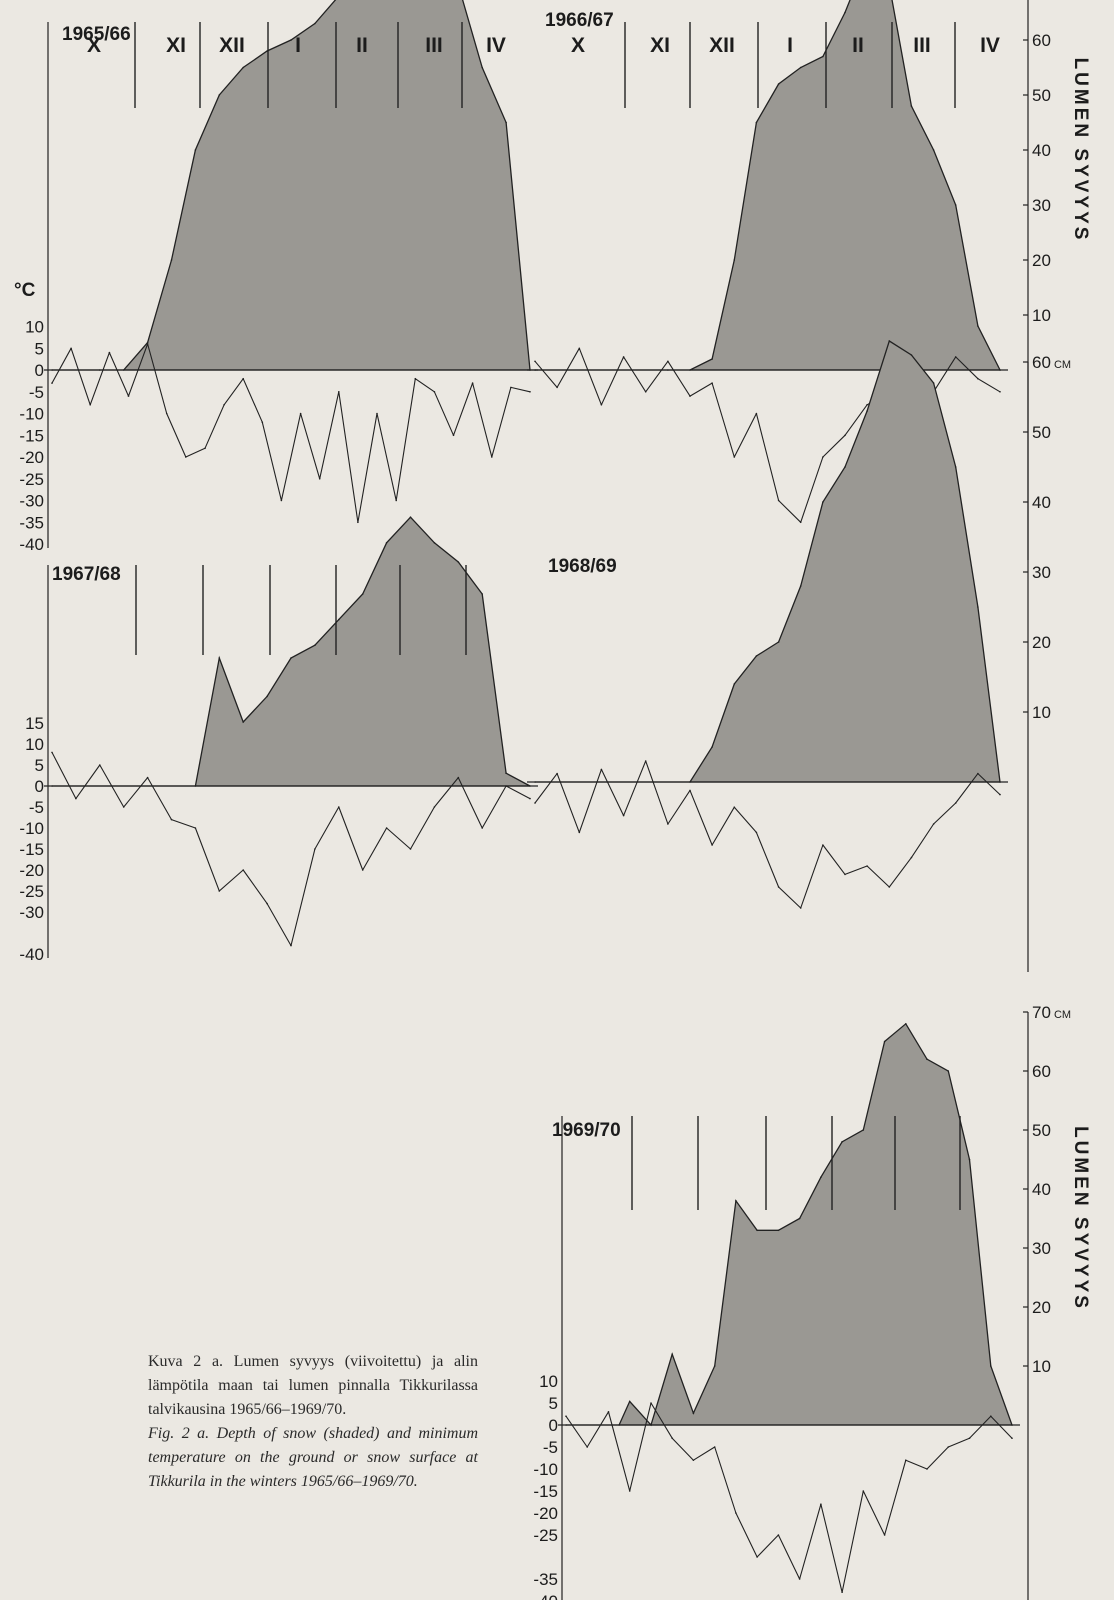 The height and width of the screenshot is (1600, 1114). Describe the element at coordinates (232, 45) in the screenshot. I see `month-label: XII` at that location.